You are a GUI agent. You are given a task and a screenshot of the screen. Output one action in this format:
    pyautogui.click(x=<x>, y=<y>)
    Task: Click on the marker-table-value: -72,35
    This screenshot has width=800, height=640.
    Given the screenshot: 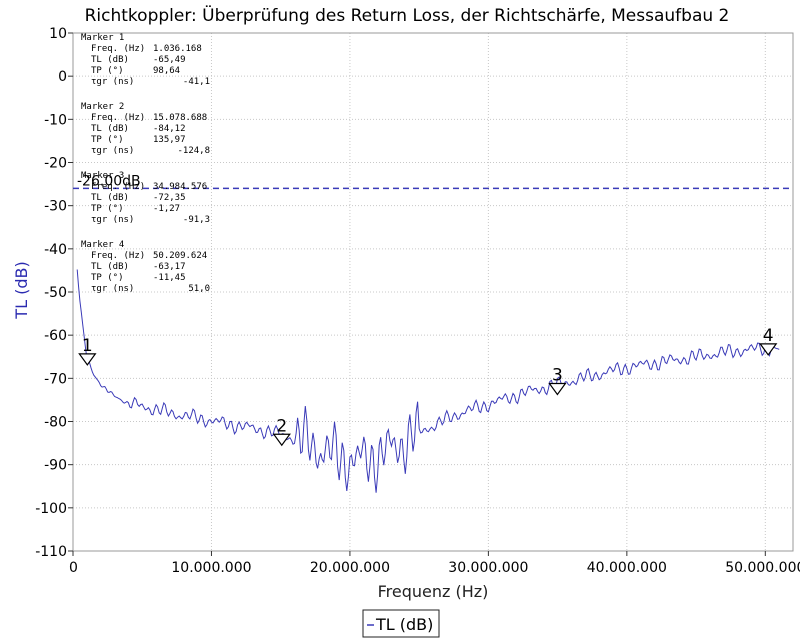 What is the action you would take?
    pyautogui.click(x=169, y=198)
    